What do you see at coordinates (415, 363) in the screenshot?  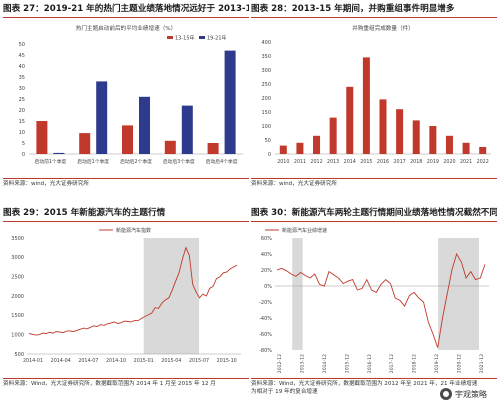 I see `x-tick-label: 2018-12` at bounding box center [415, 363].